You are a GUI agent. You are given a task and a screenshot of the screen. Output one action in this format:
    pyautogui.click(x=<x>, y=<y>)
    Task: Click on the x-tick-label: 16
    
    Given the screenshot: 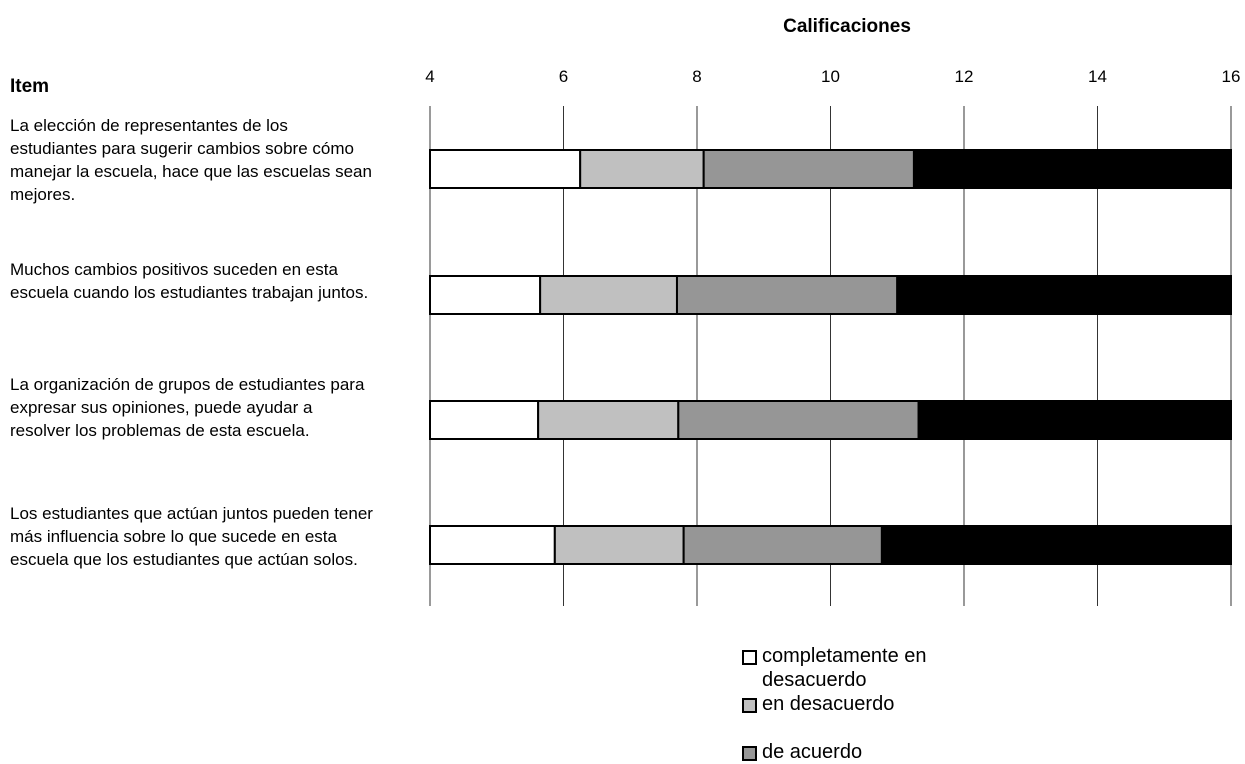 What is the action you would take?
    pyautogui.click(x=1231, y=76)
    